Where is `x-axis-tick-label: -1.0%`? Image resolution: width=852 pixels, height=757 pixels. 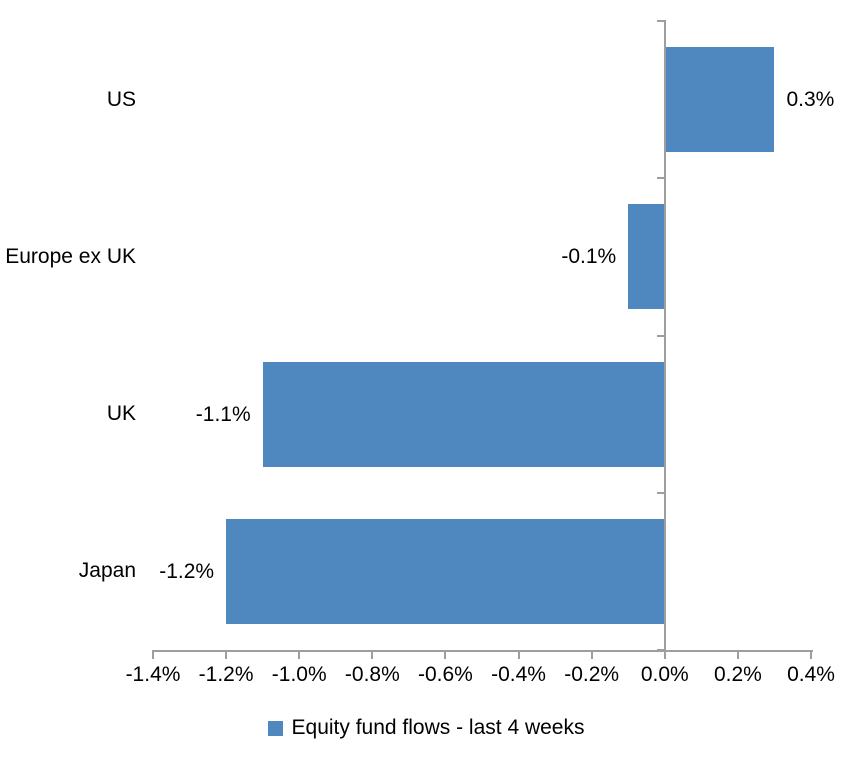 x-axis-tick-label: -1.0% is located at coordinates (299, 674).